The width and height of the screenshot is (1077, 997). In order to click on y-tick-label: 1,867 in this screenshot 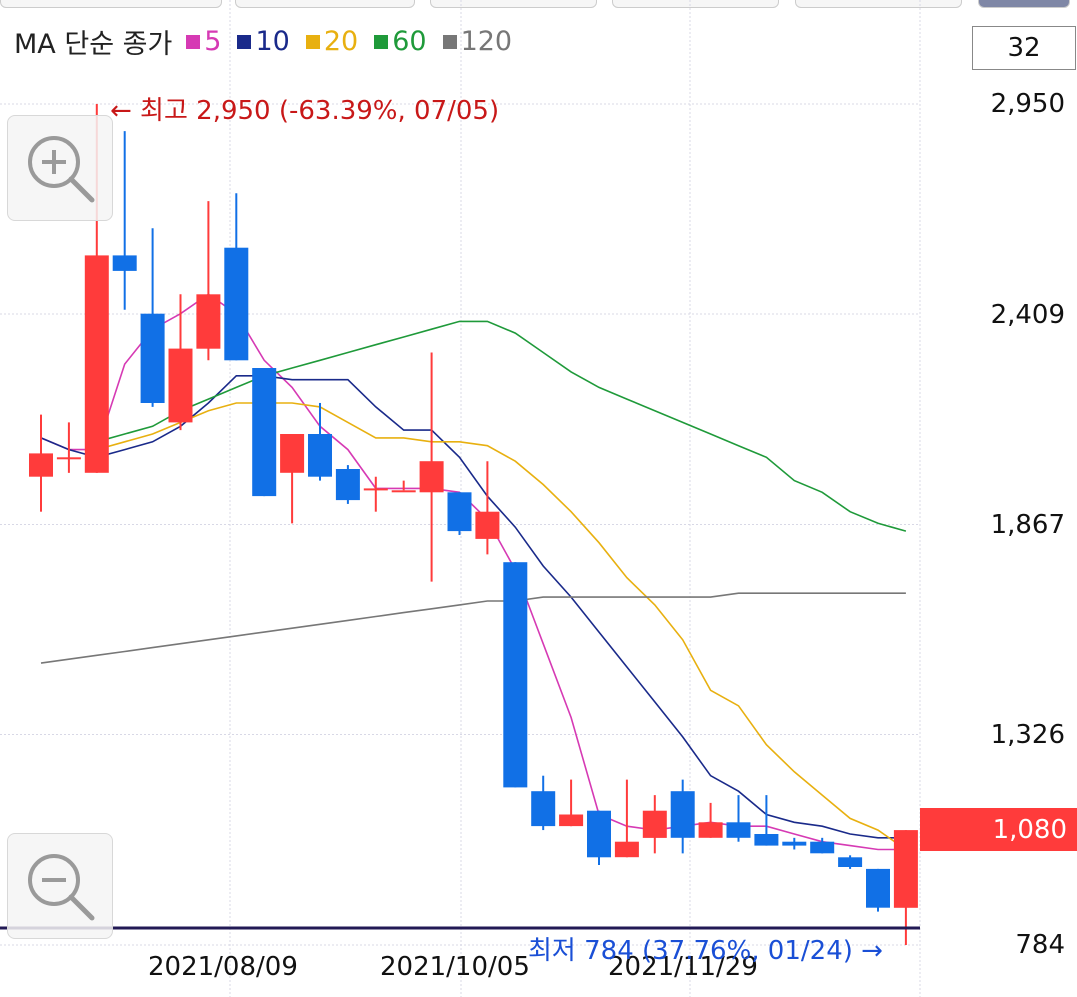, I will do `click(1027, 525)`.